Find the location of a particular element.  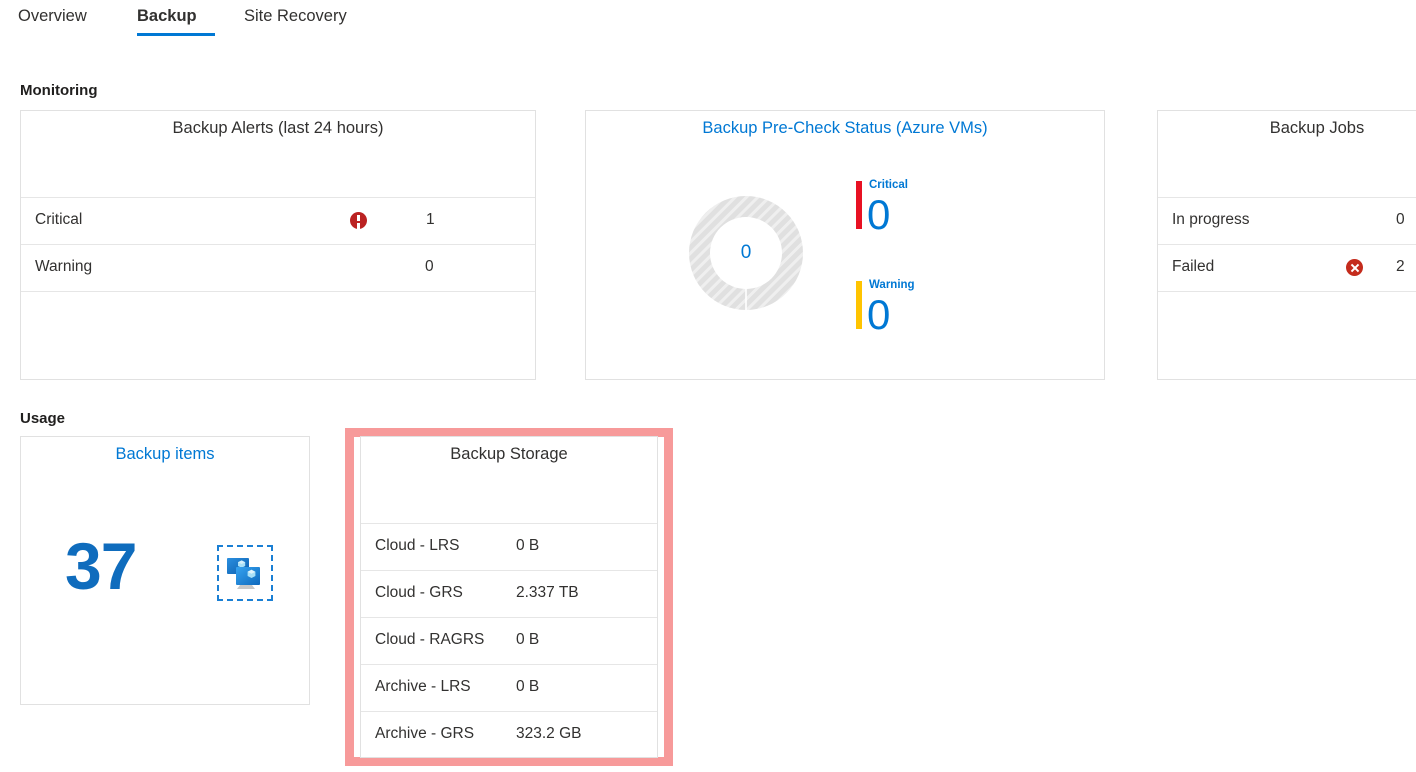

table-row: Warning 0 is located at coordinates (278, 267).